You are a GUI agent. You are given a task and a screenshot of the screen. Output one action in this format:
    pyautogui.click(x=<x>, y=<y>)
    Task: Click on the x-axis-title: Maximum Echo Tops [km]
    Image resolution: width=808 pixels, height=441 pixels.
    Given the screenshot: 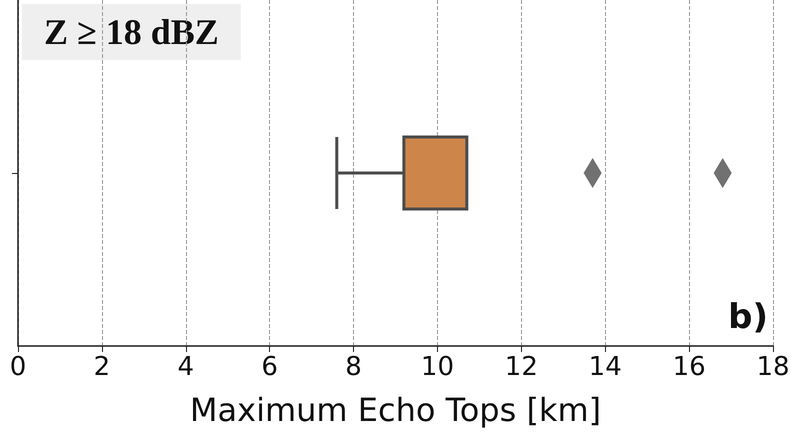 What is the action you would take?
    pyautogui.click(x=396, y=410)
    